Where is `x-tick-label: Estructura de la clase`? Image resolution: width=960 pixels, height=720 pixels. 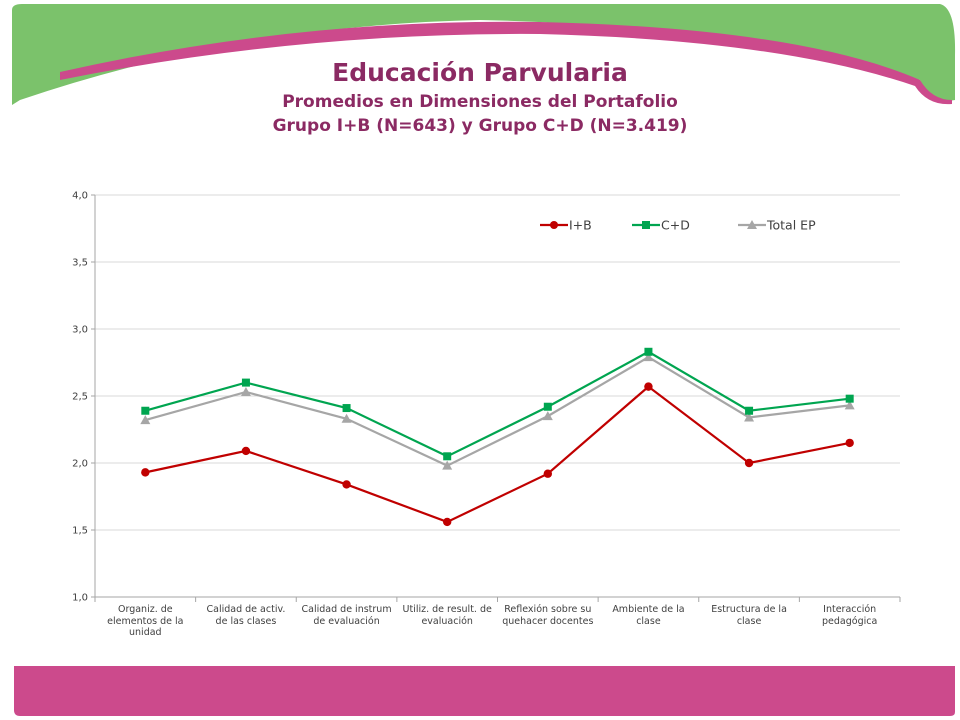 x-tick-label: Estructura de la clase is located at coordinates (749, 615).